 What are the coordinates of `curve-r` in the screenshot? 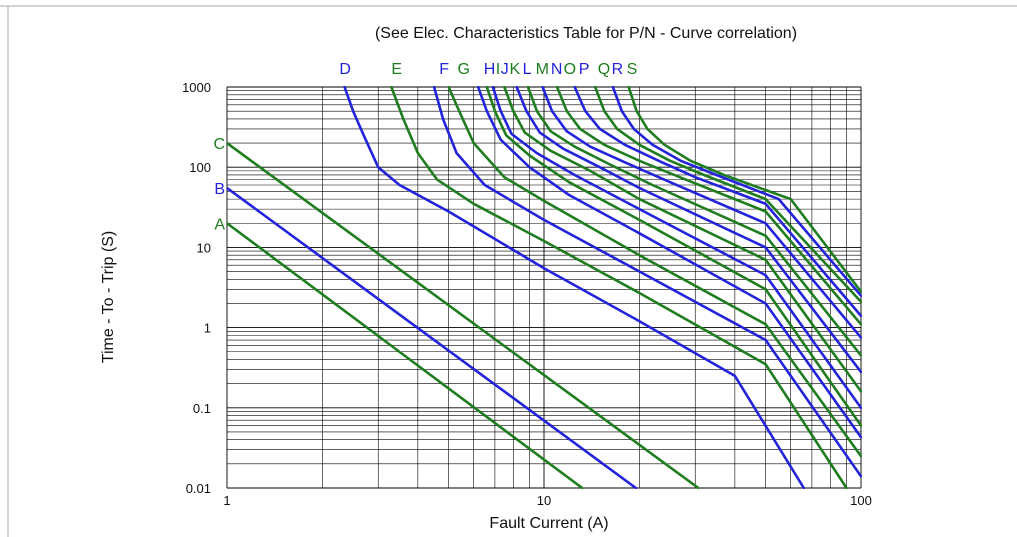 It's located at (736, 192).